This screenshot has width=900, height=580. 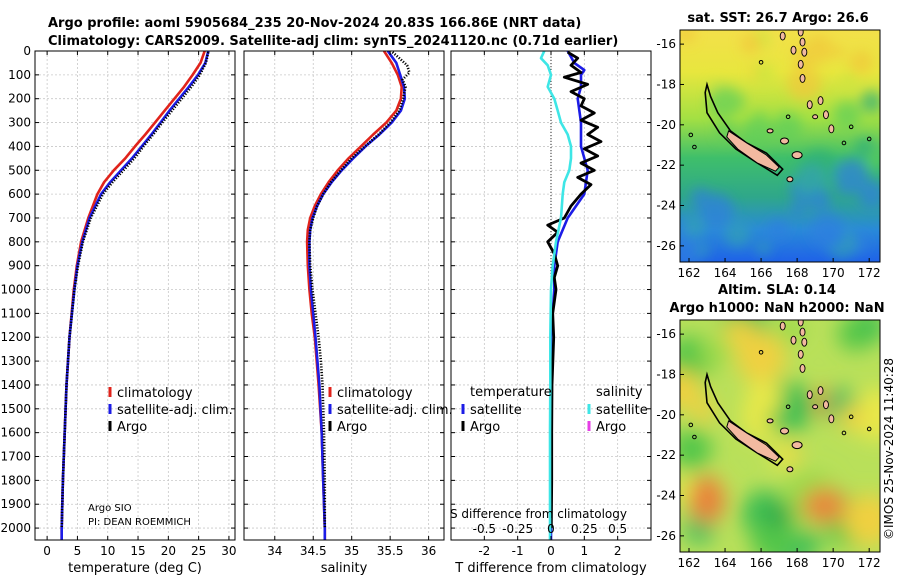 I want to click on y-tick-label: 500, so click(x=19, y=170).